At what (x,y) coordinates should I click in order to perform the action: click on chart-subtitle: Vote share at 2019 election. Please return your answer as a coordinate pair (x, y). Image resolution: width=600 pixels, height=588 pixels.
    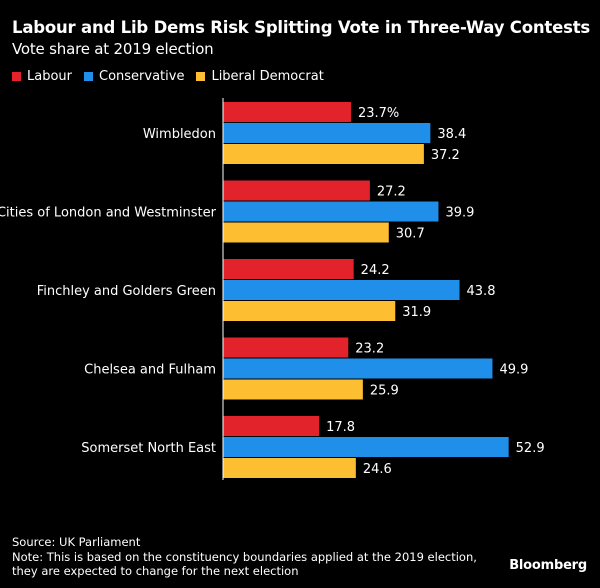
    Looking at the image, I should click on (113, 49).